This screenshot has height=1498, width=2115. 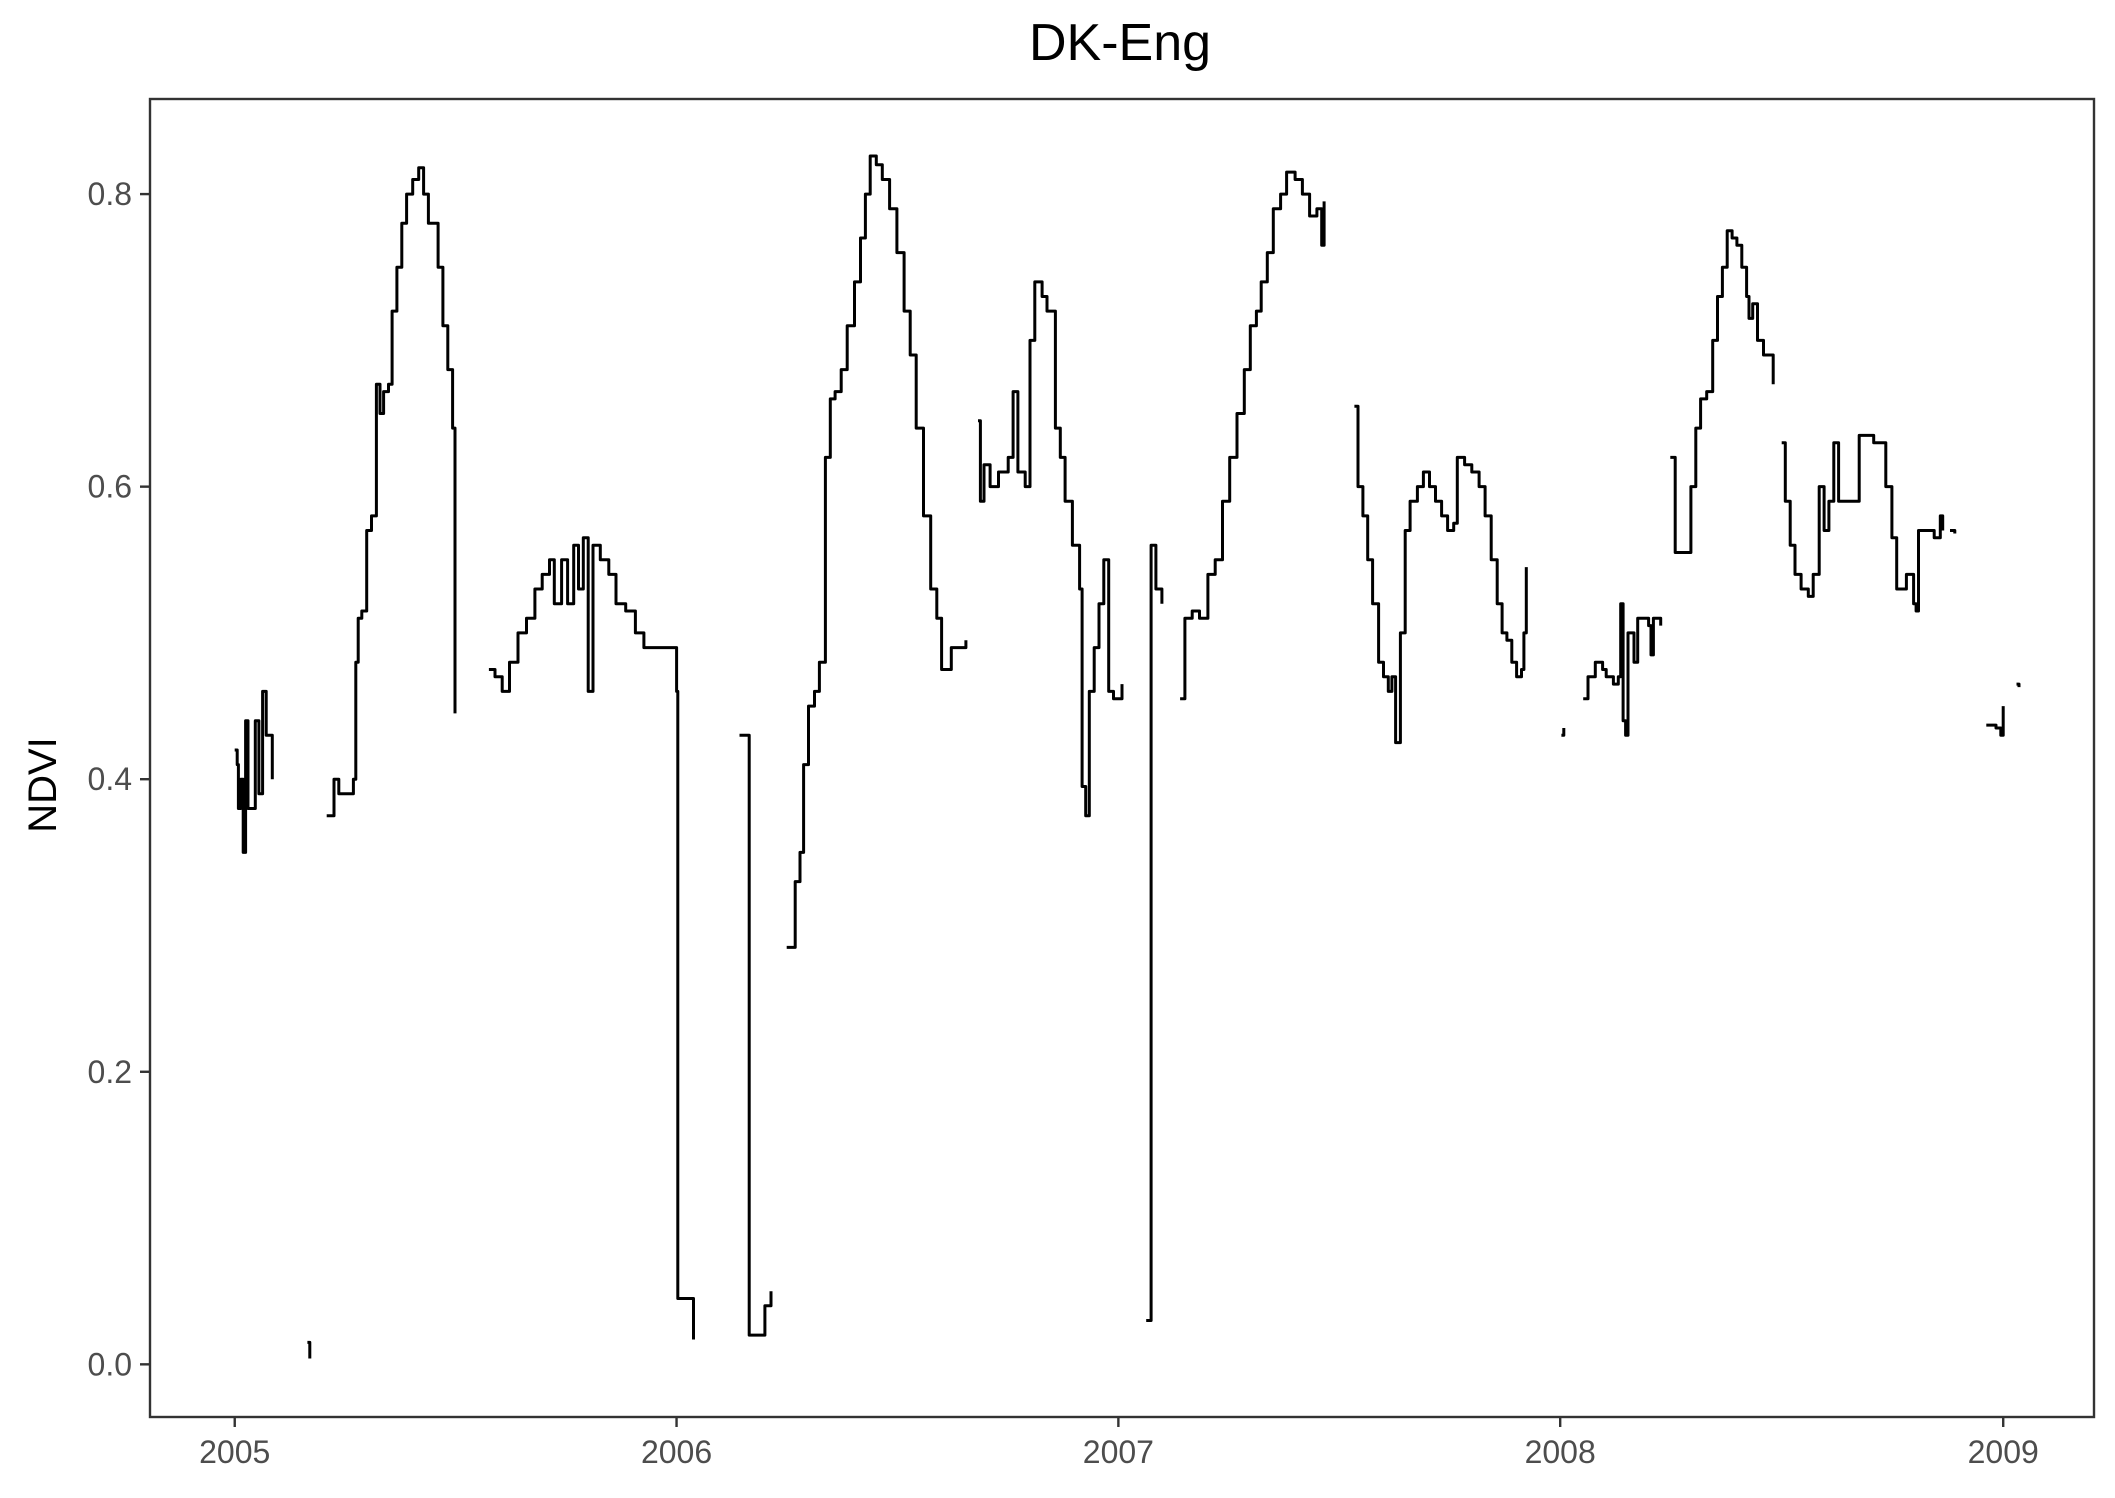 What do you see at coordinates (110, 779) in the screenshot?
I see `y-tick-label: 0.4` at bounding box center [110, 779].